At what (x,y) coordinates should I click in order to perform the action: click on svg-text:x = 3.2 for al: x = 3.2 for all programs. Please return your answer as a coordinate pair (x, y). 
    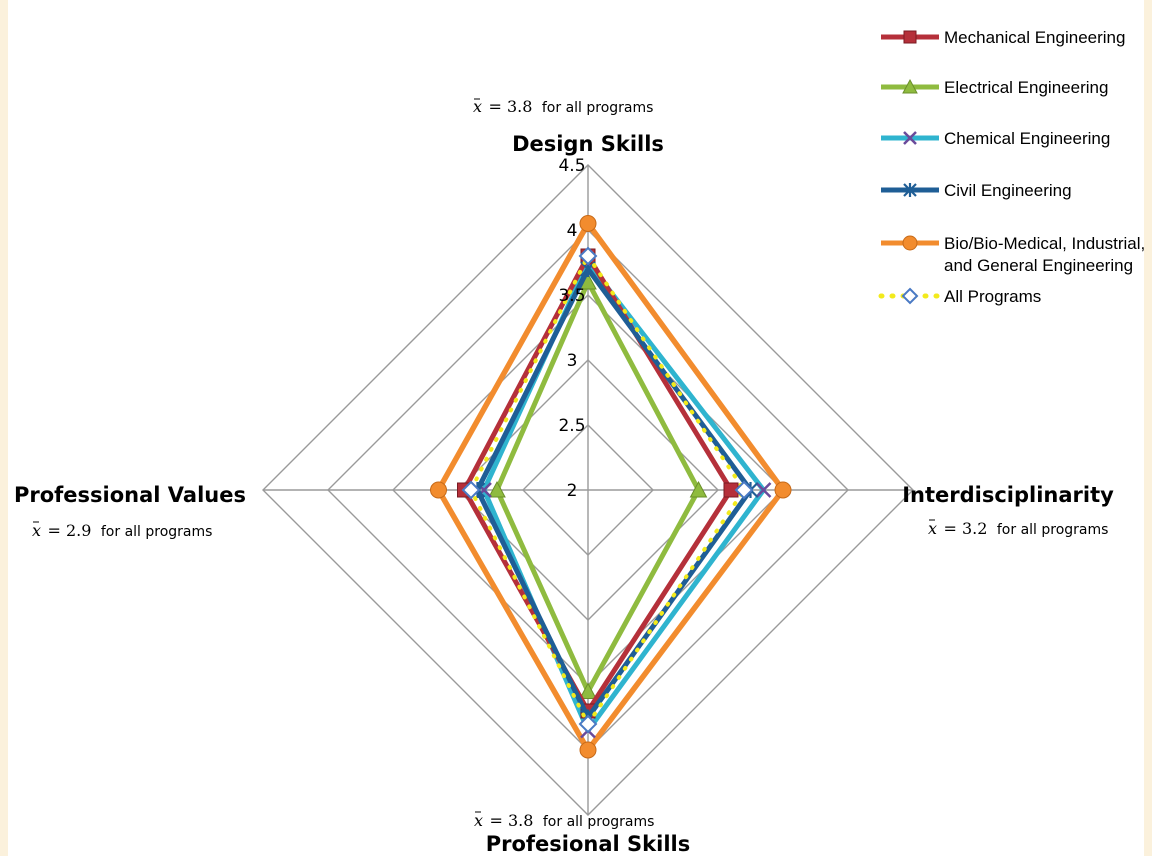
    Looking at the image, I should click on (1018, 528).